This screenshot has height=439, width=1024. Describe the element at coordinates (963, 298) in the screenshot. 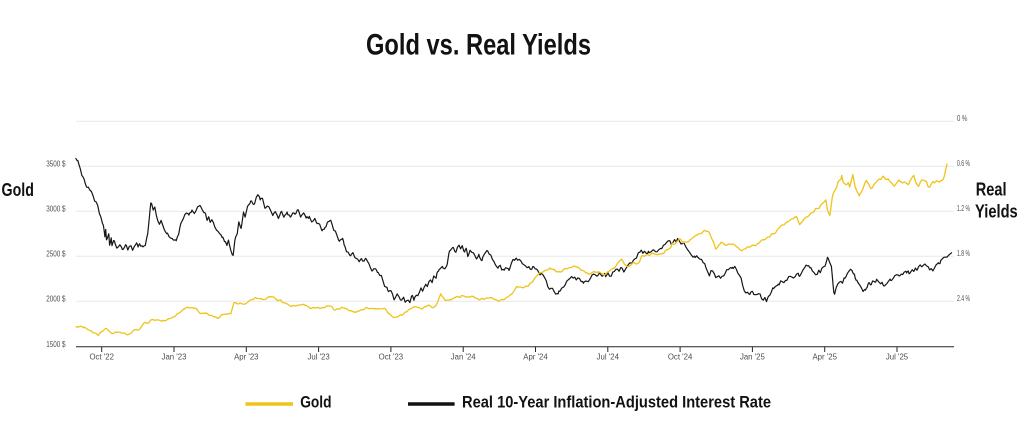

I see `svg-text: 2.4 %` at that location.